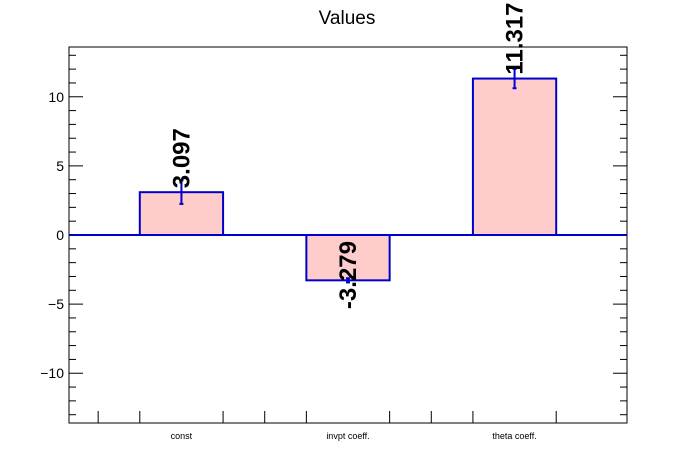 This screenshot has height=472, width=696. What do you see at coordinates (60, 166) in the screenshot?
I see `y-tick-label: 5` at bounding box center [60, 166].